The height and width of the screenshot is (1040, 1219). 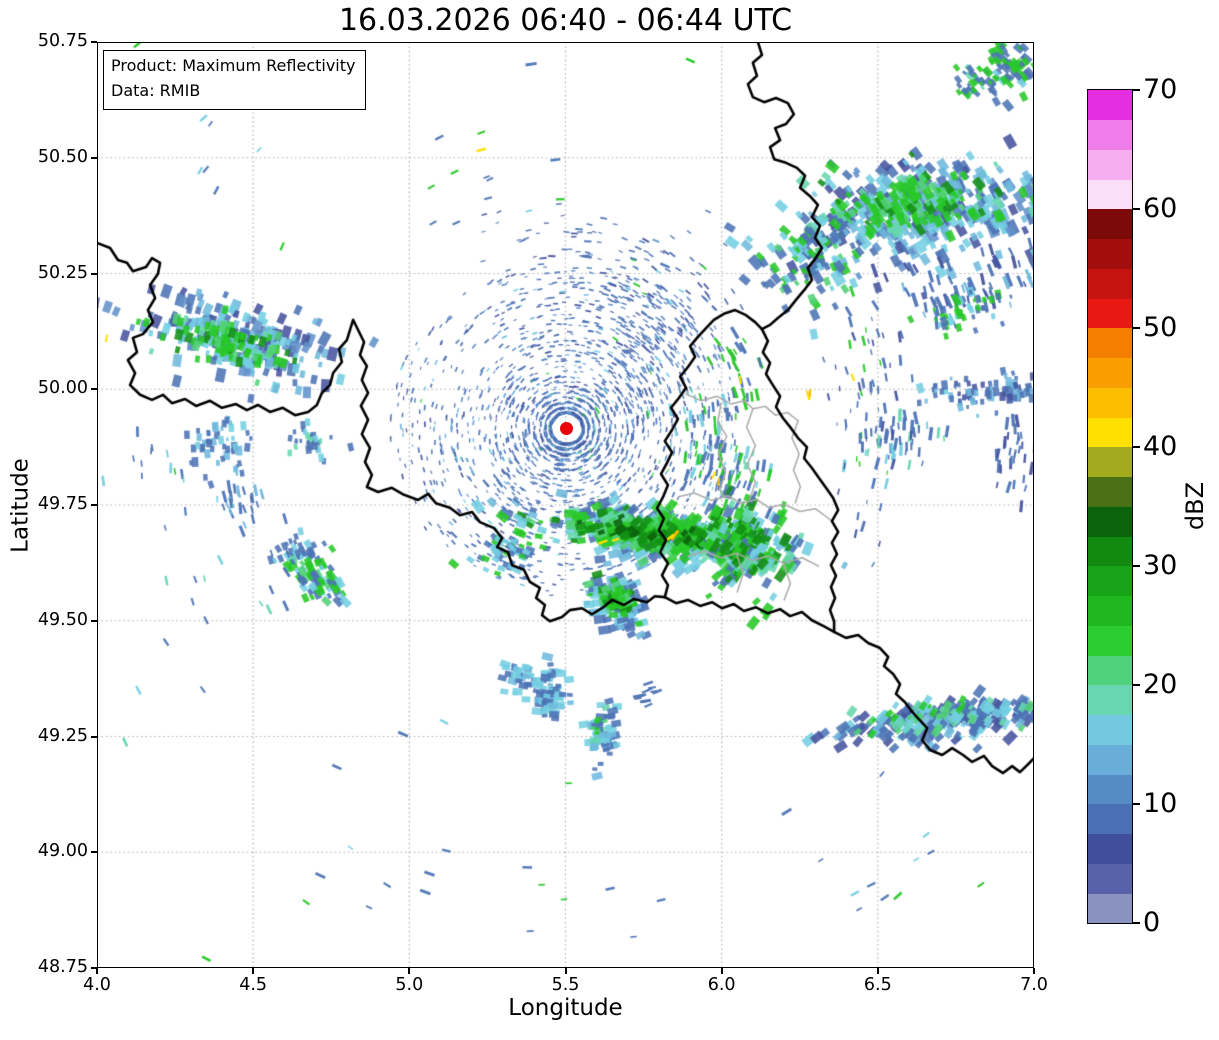 I want to click on y-tick-label: 49.00, so click(x=62, y=851).